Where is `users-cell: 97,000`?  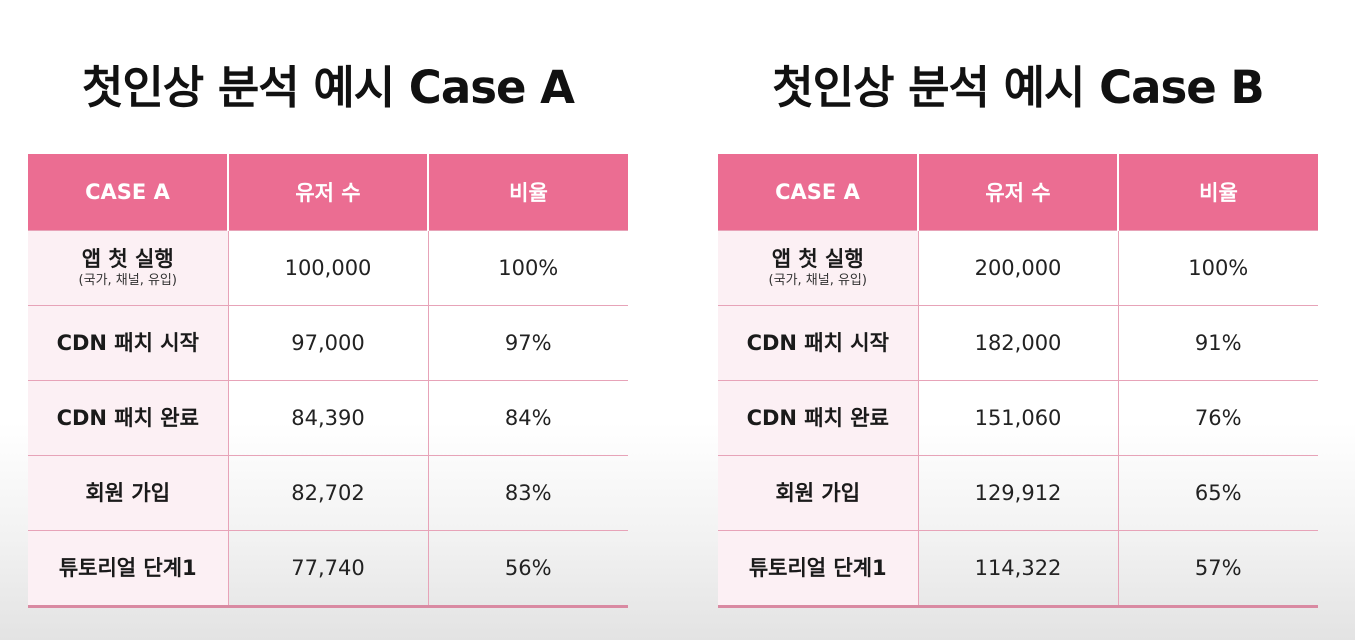 users-cell: 97,000 is located at coordinates (327, 343).